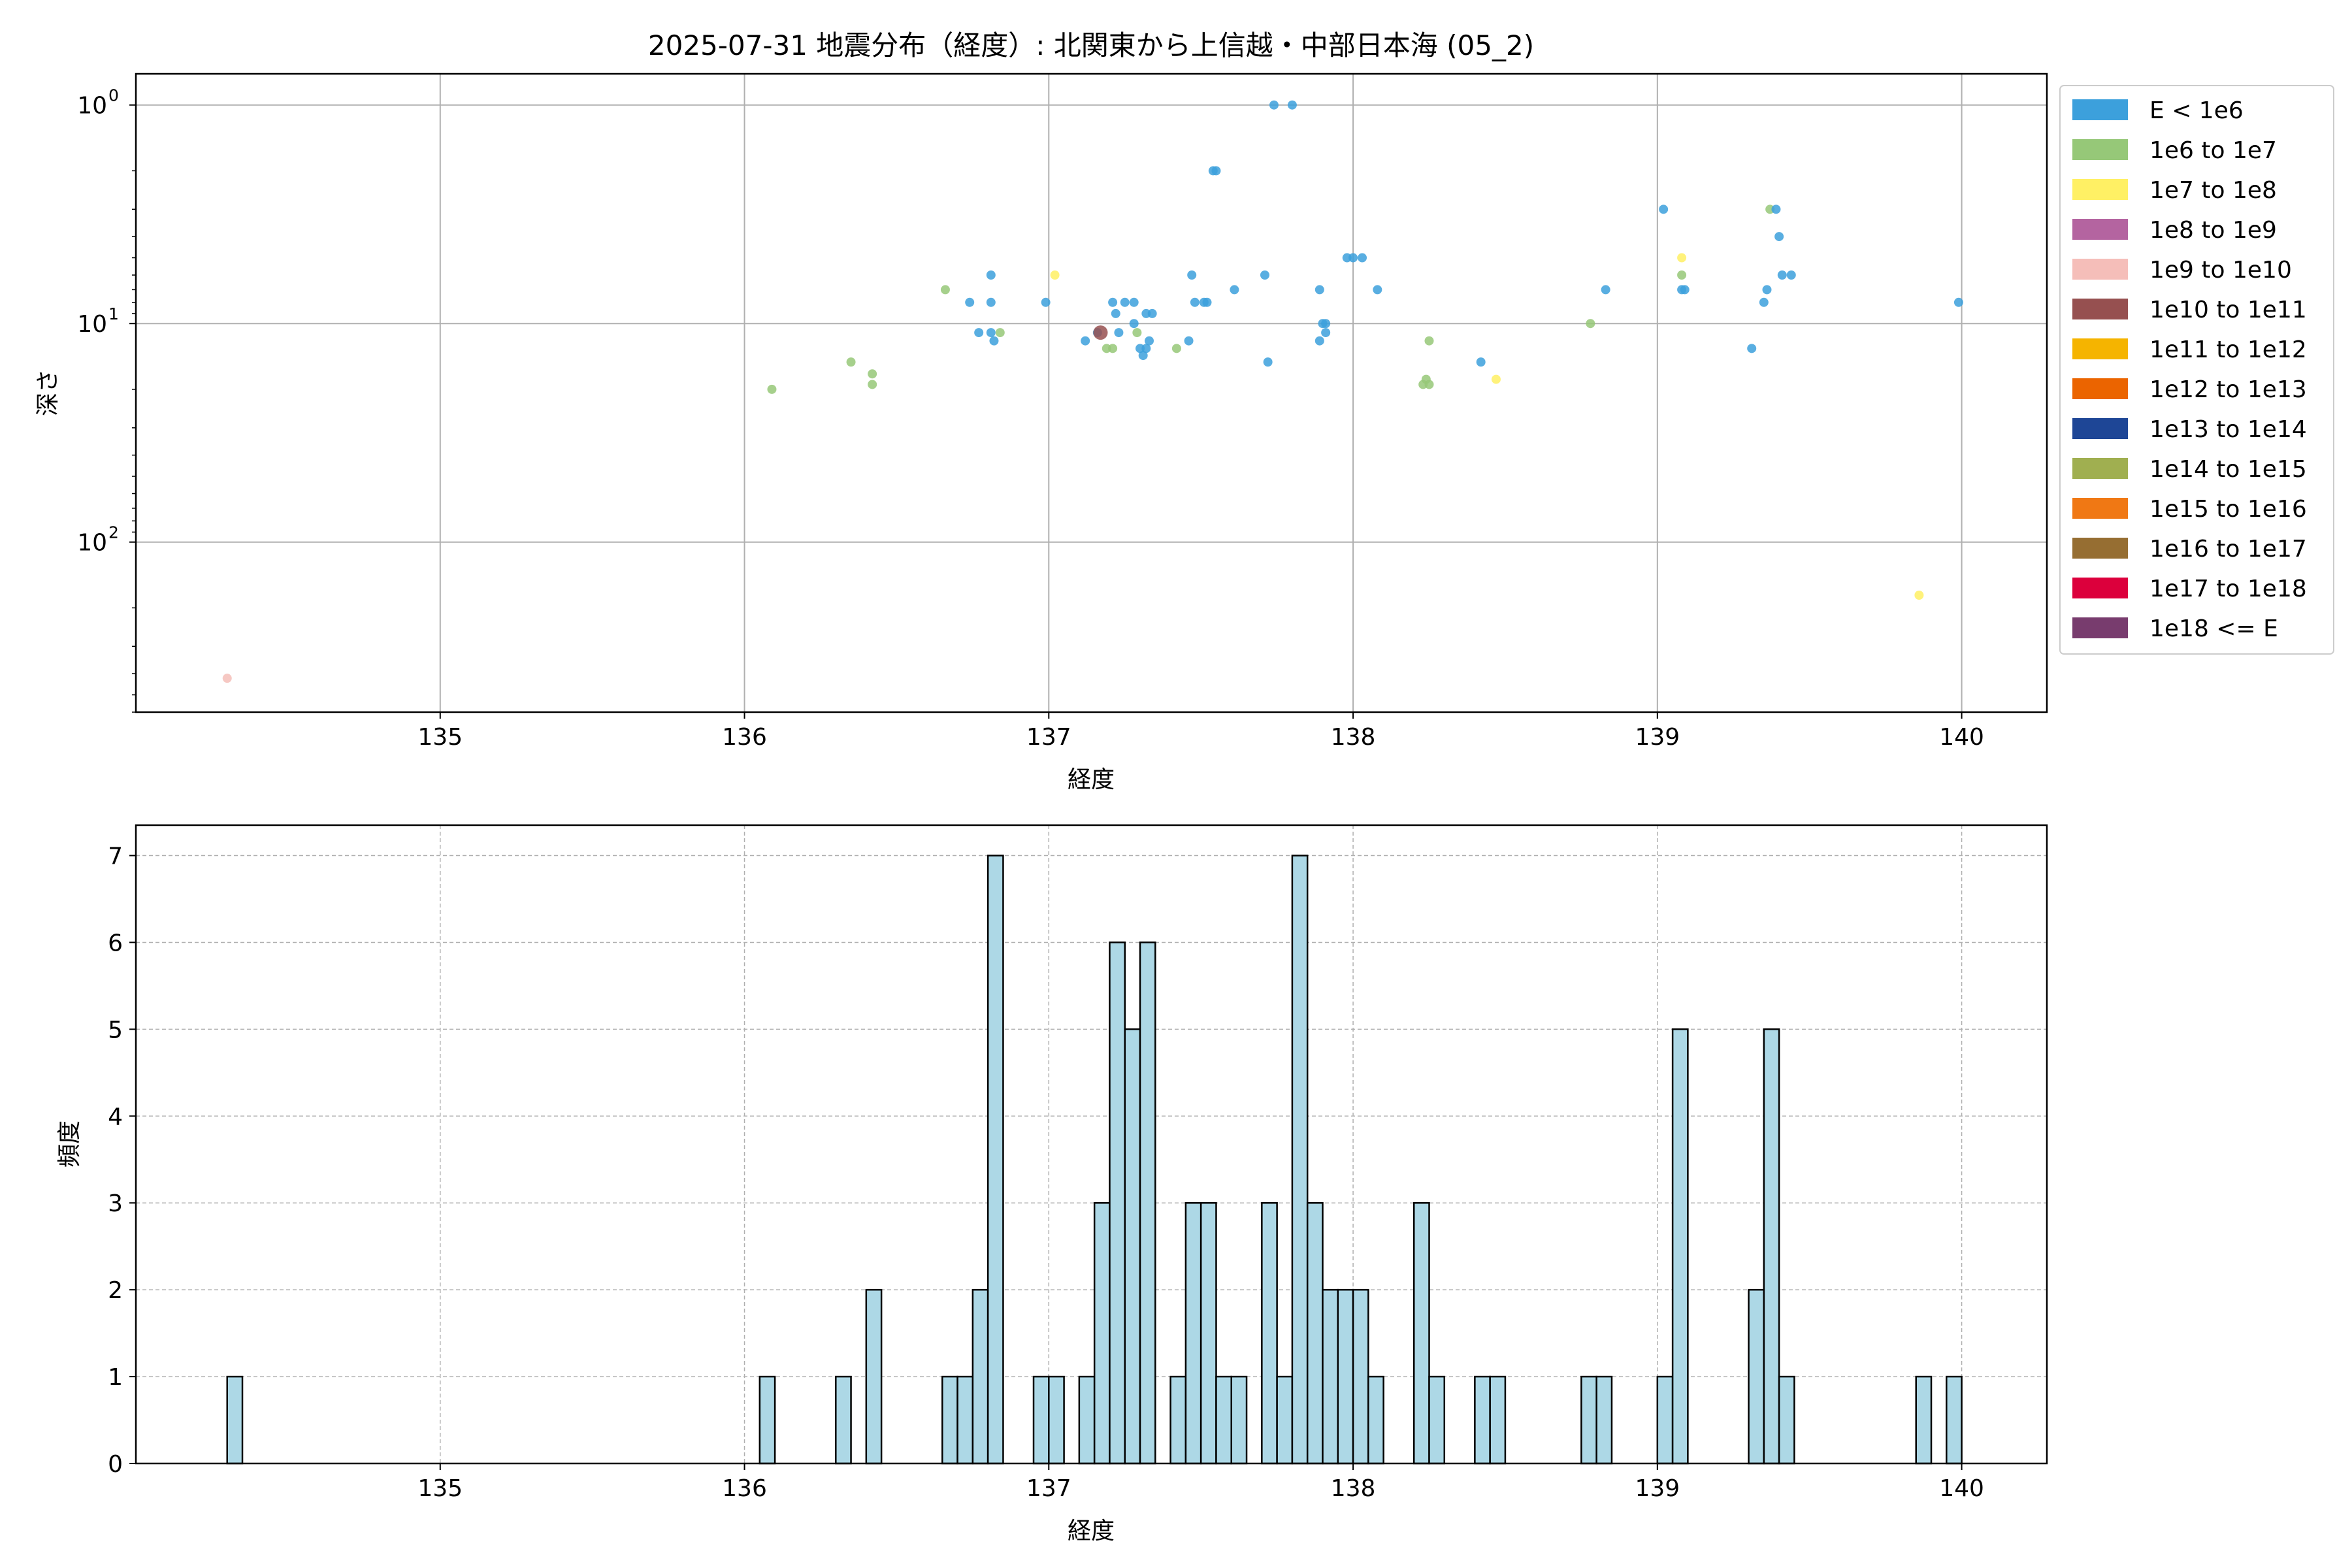 The height and width of the screenshot is (1568, 2352). I want to click on scatter-x-tick-label: 135, so click(440, 737).